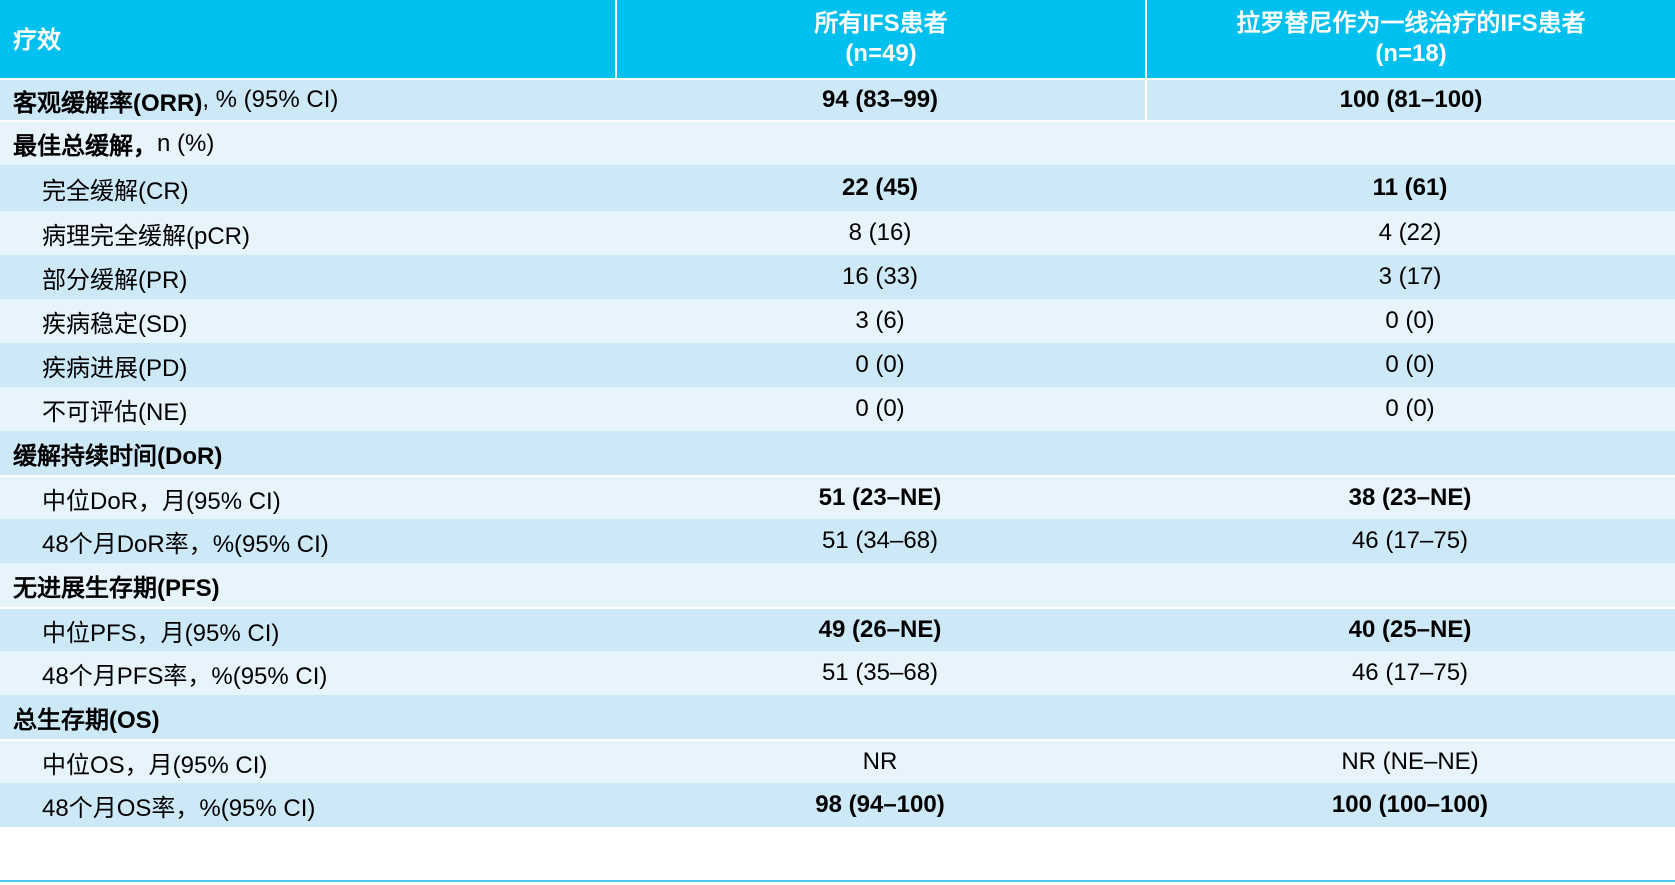  I want to click on value-all-ifs: 51 (23–NE), so click(880, 497).